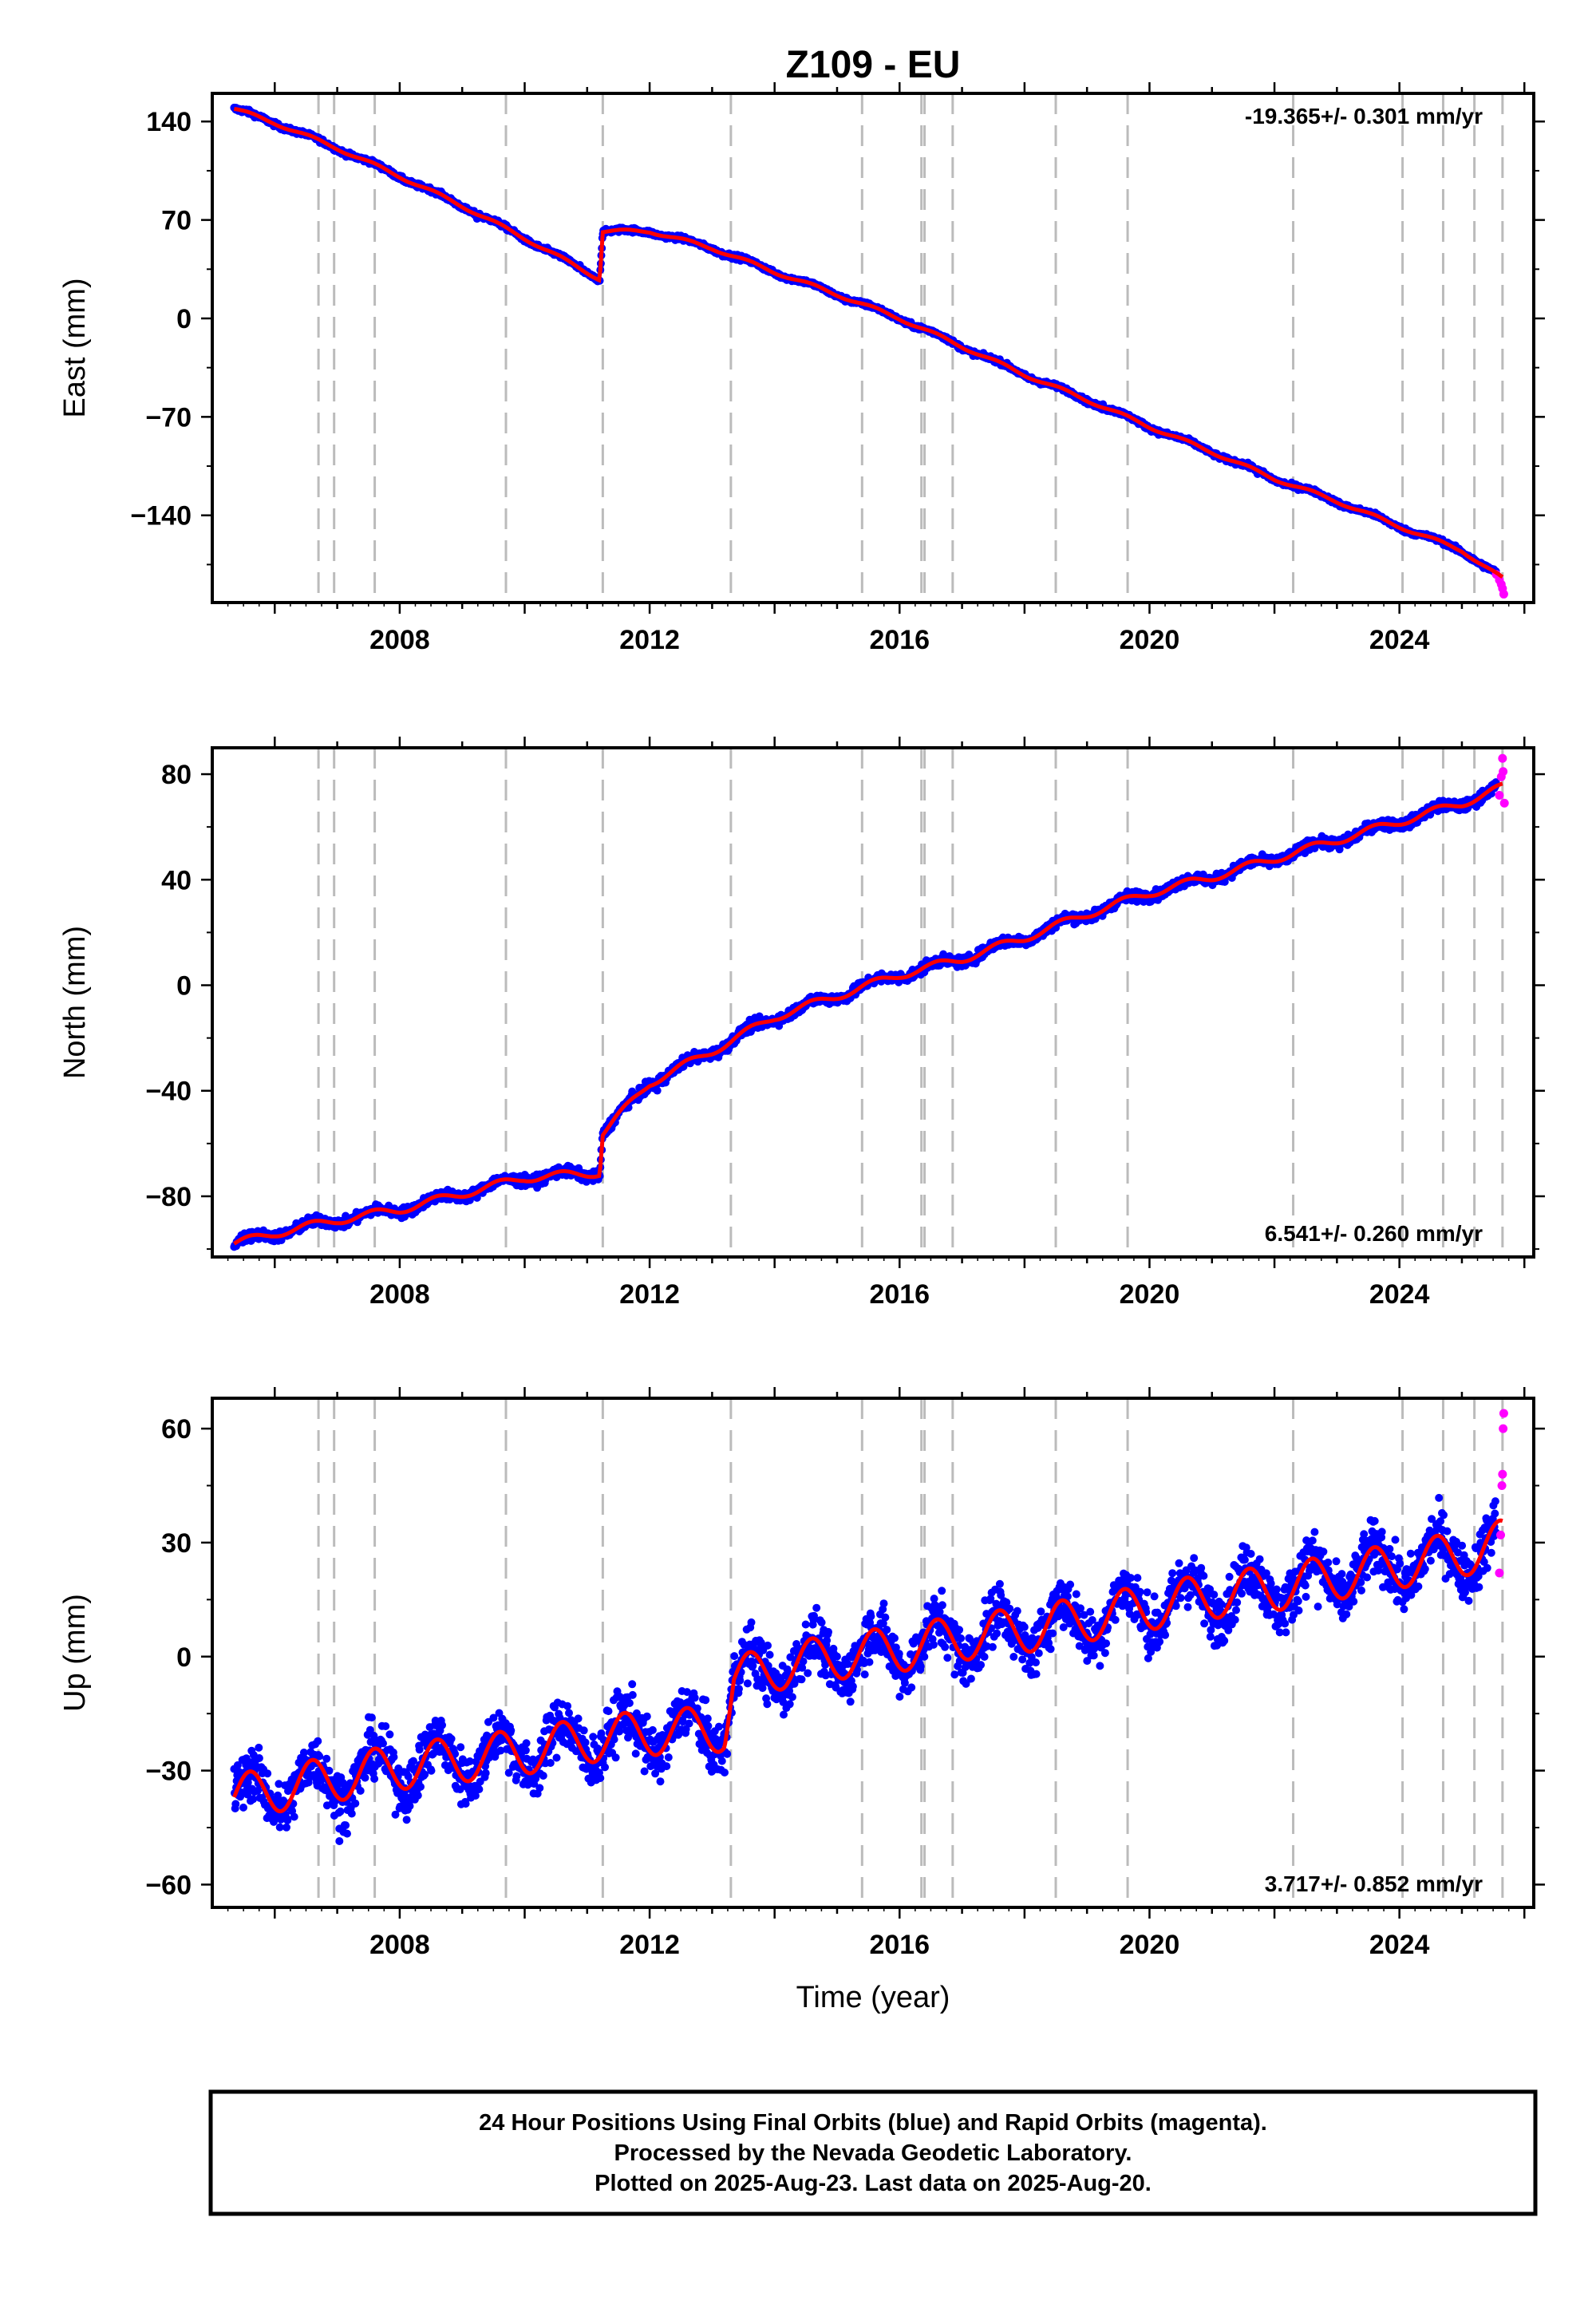 This screenshot has height=2316, width=1596. I want to click on y-tick-label: 60, so click(176, 1429).